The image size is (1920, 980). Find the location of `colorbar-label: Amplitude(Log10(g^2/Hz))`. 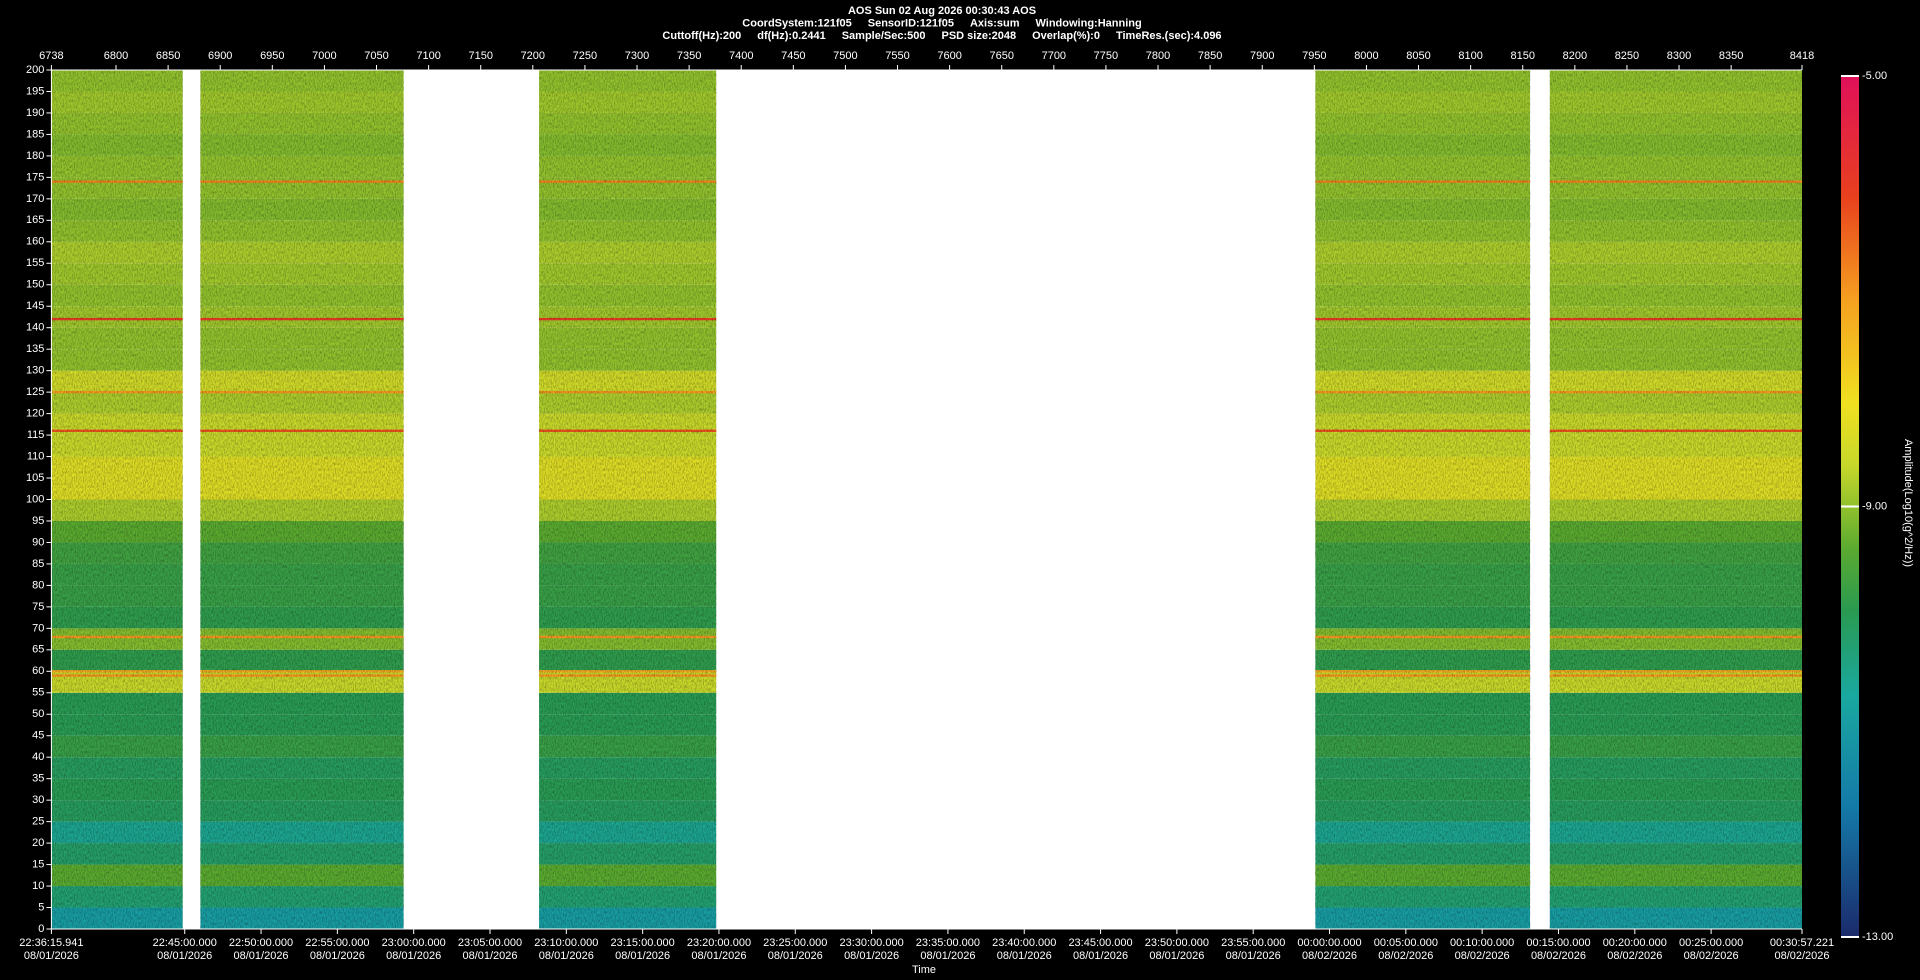

colorbar-label: Amplitude(Log10(g^2/Hz)) is located at coordinates (1908, 503).